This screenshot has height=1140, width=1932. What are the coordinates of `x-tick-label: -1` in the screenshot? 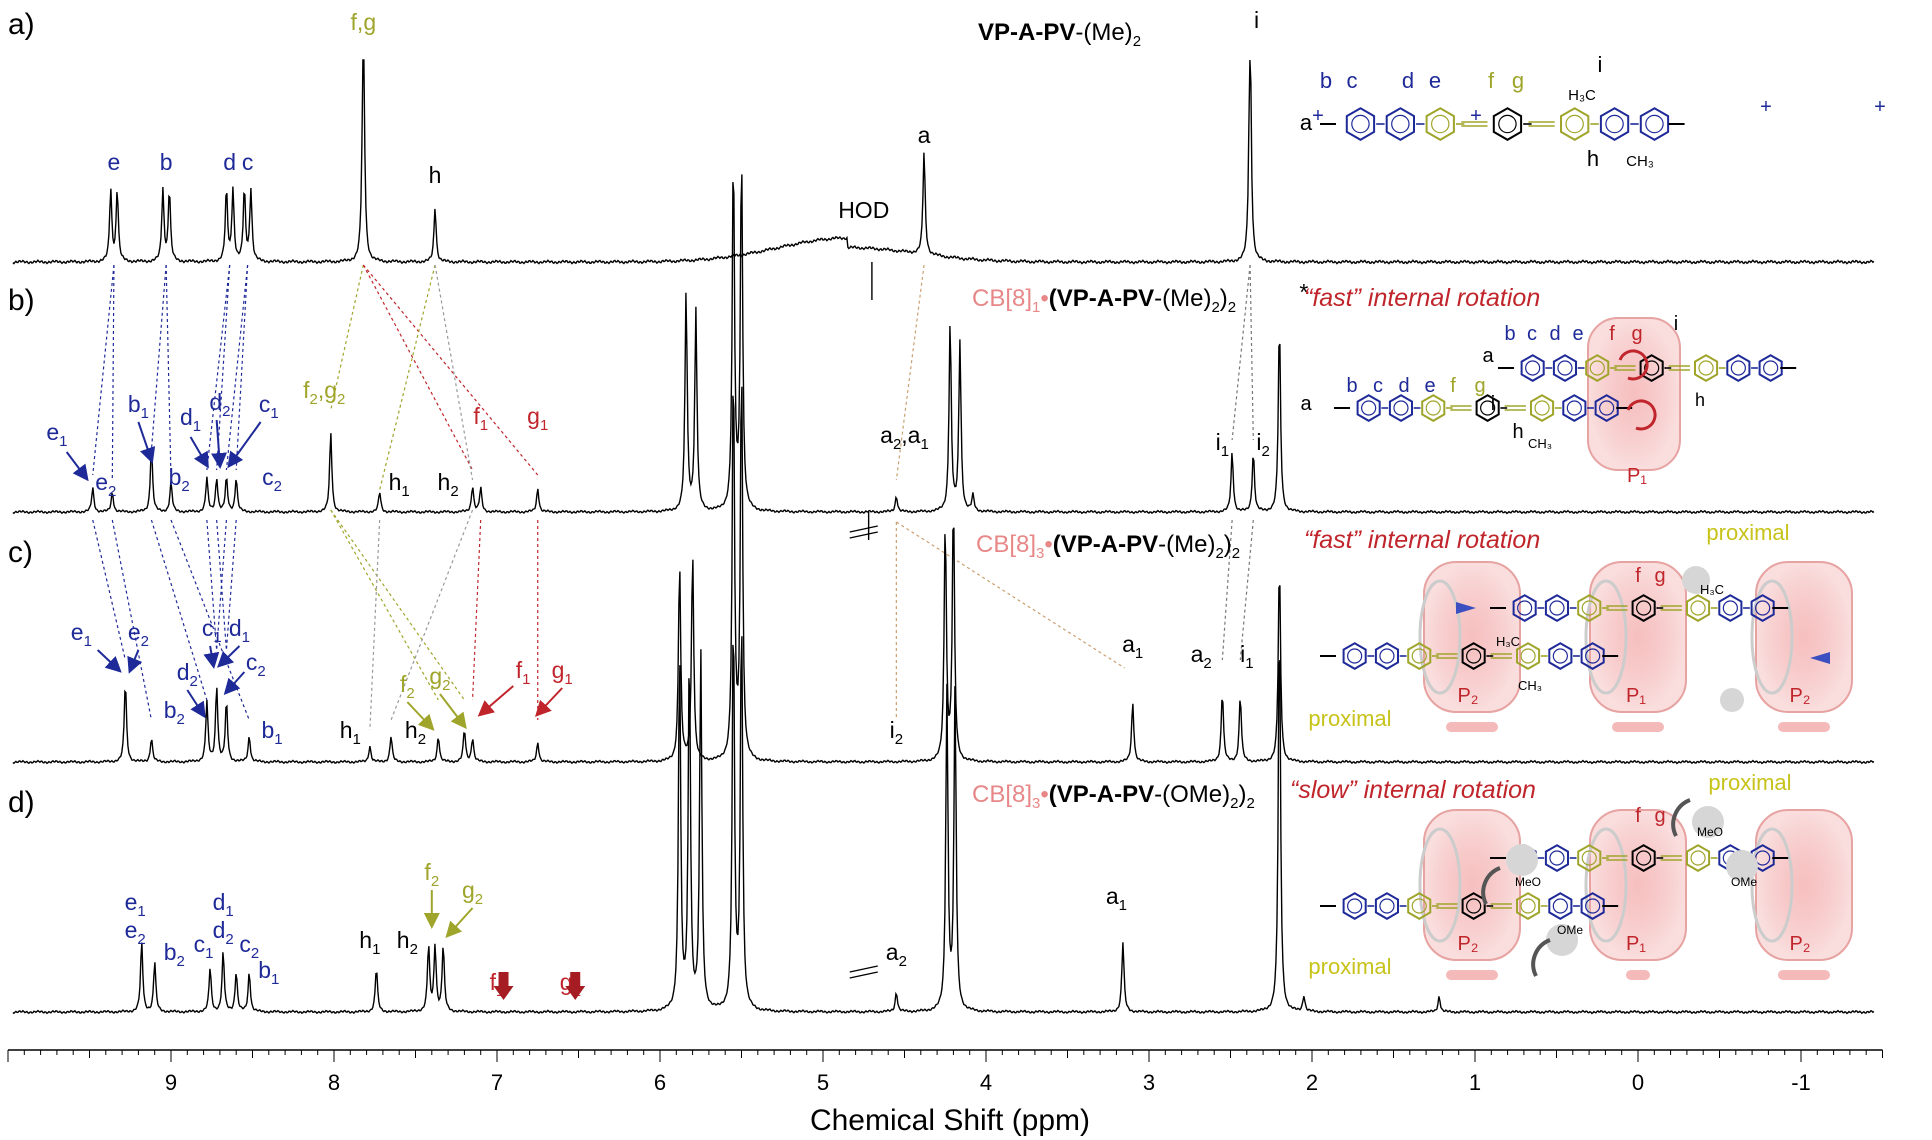 It's located at (1801, 1082).